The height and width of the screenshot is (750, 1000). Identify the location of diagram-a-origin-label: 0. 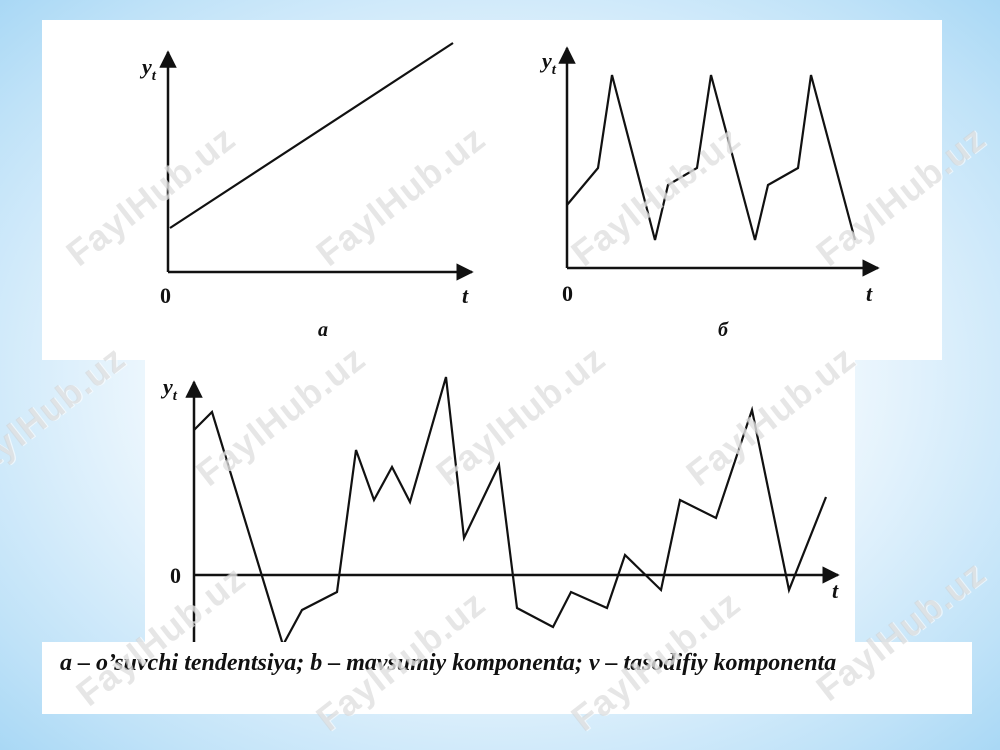
(165, 295).